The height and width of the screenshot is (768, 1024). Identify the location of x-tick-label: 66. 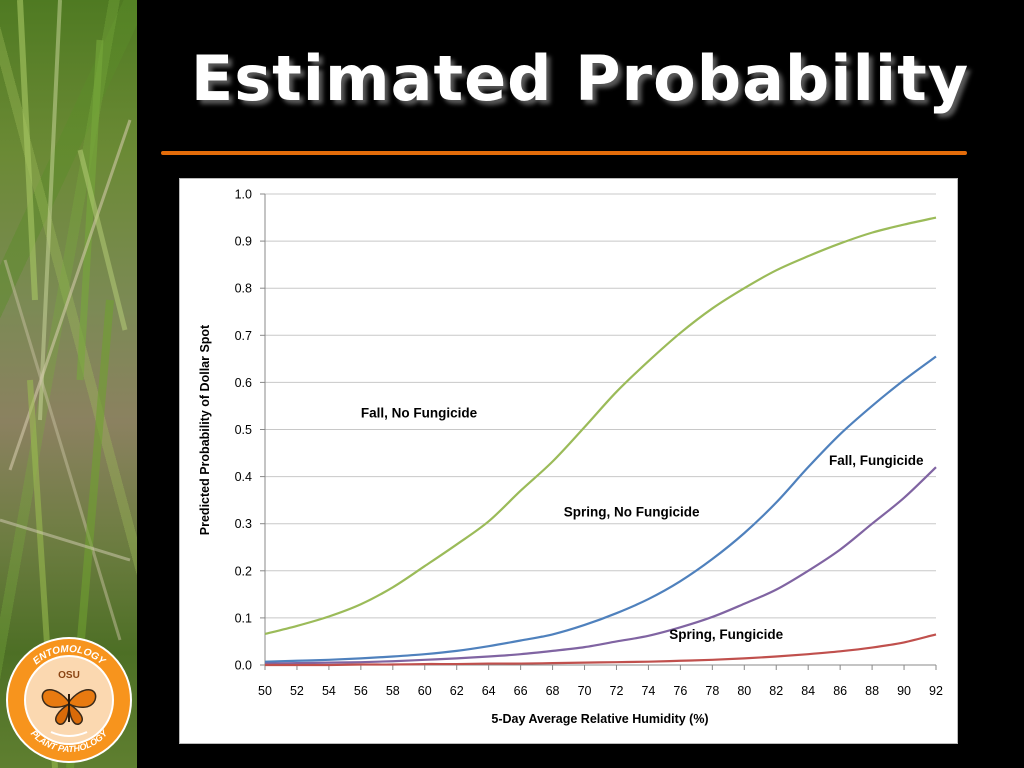
(521, 691).